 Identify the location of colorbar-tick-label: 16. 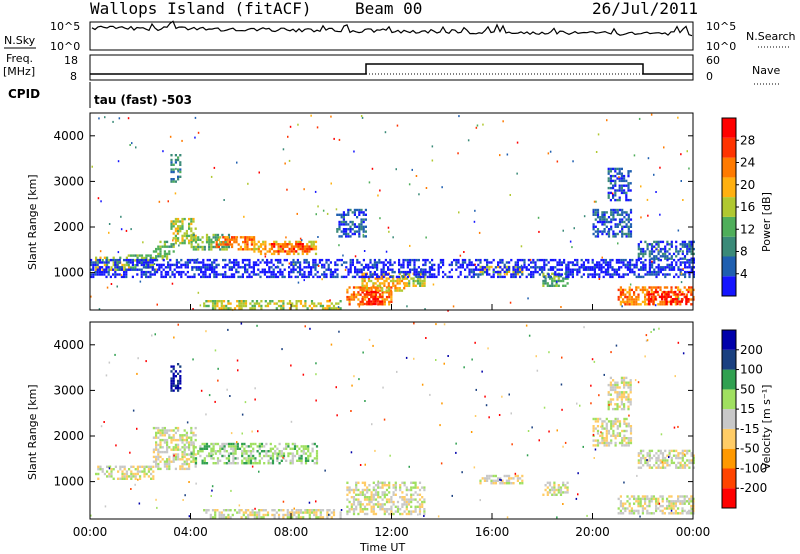
(747, 207).